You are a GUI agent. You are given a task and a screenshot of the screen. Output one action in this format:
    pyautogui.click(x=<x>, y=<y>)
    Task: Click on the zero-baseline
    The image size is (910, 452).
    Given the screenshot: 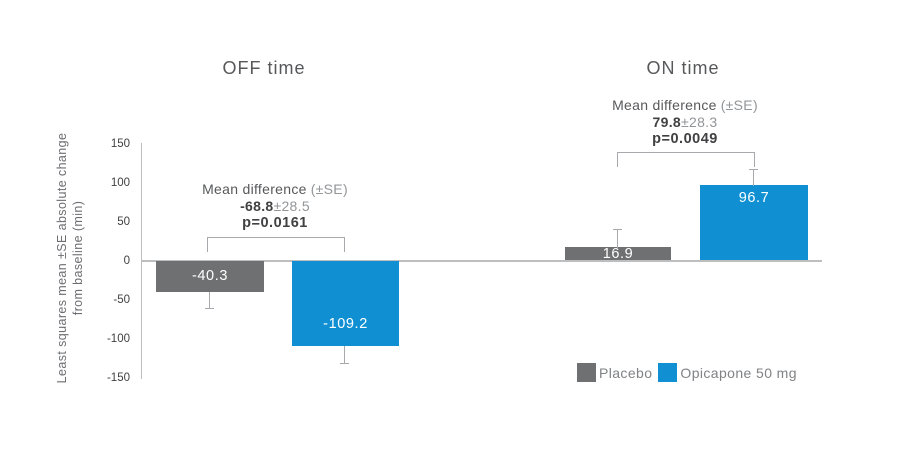 What is the action you would take?
    pyautogui.click(x=481, y=260)
    